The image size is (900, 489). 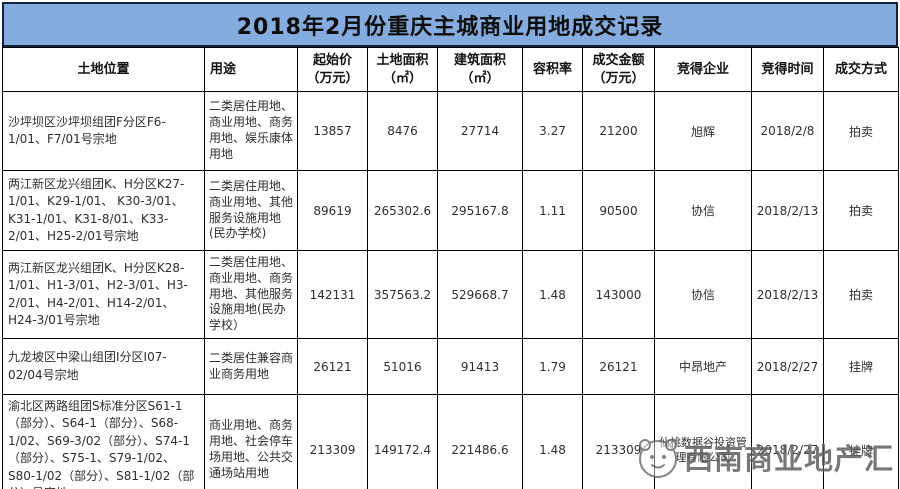 I want to click on cell-use: 二类居住兼容商业商务用地, so click(x=251, y=366).